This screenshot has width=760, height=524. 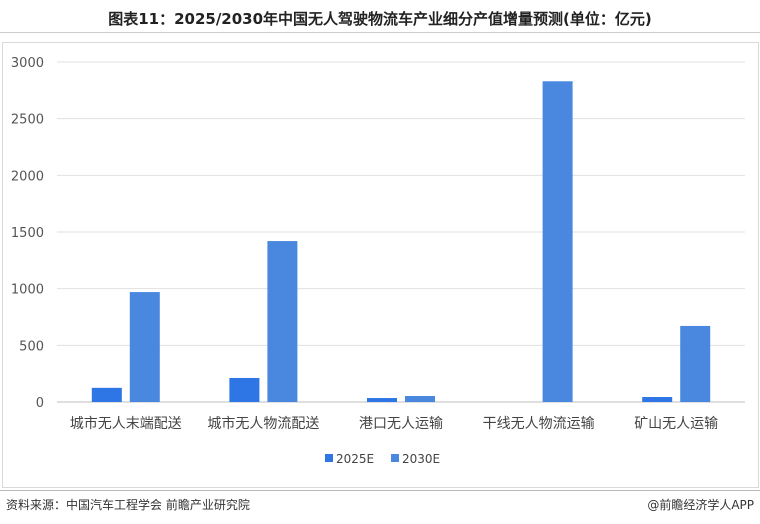 I want to click on footer-divider, so click(x=380, y=490).